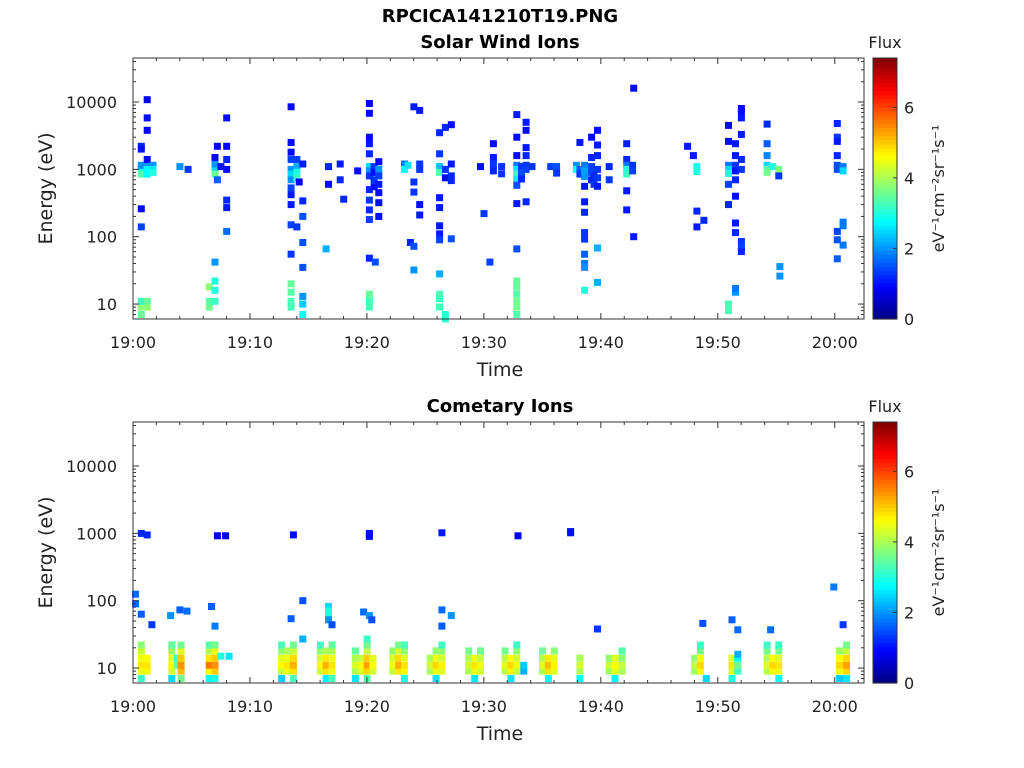 The image size is (1024, 768). What do you see at coordinates (96, 169) in the screenshot?
I see `y-tick-label: 1000` at bounding box center [96, 169].